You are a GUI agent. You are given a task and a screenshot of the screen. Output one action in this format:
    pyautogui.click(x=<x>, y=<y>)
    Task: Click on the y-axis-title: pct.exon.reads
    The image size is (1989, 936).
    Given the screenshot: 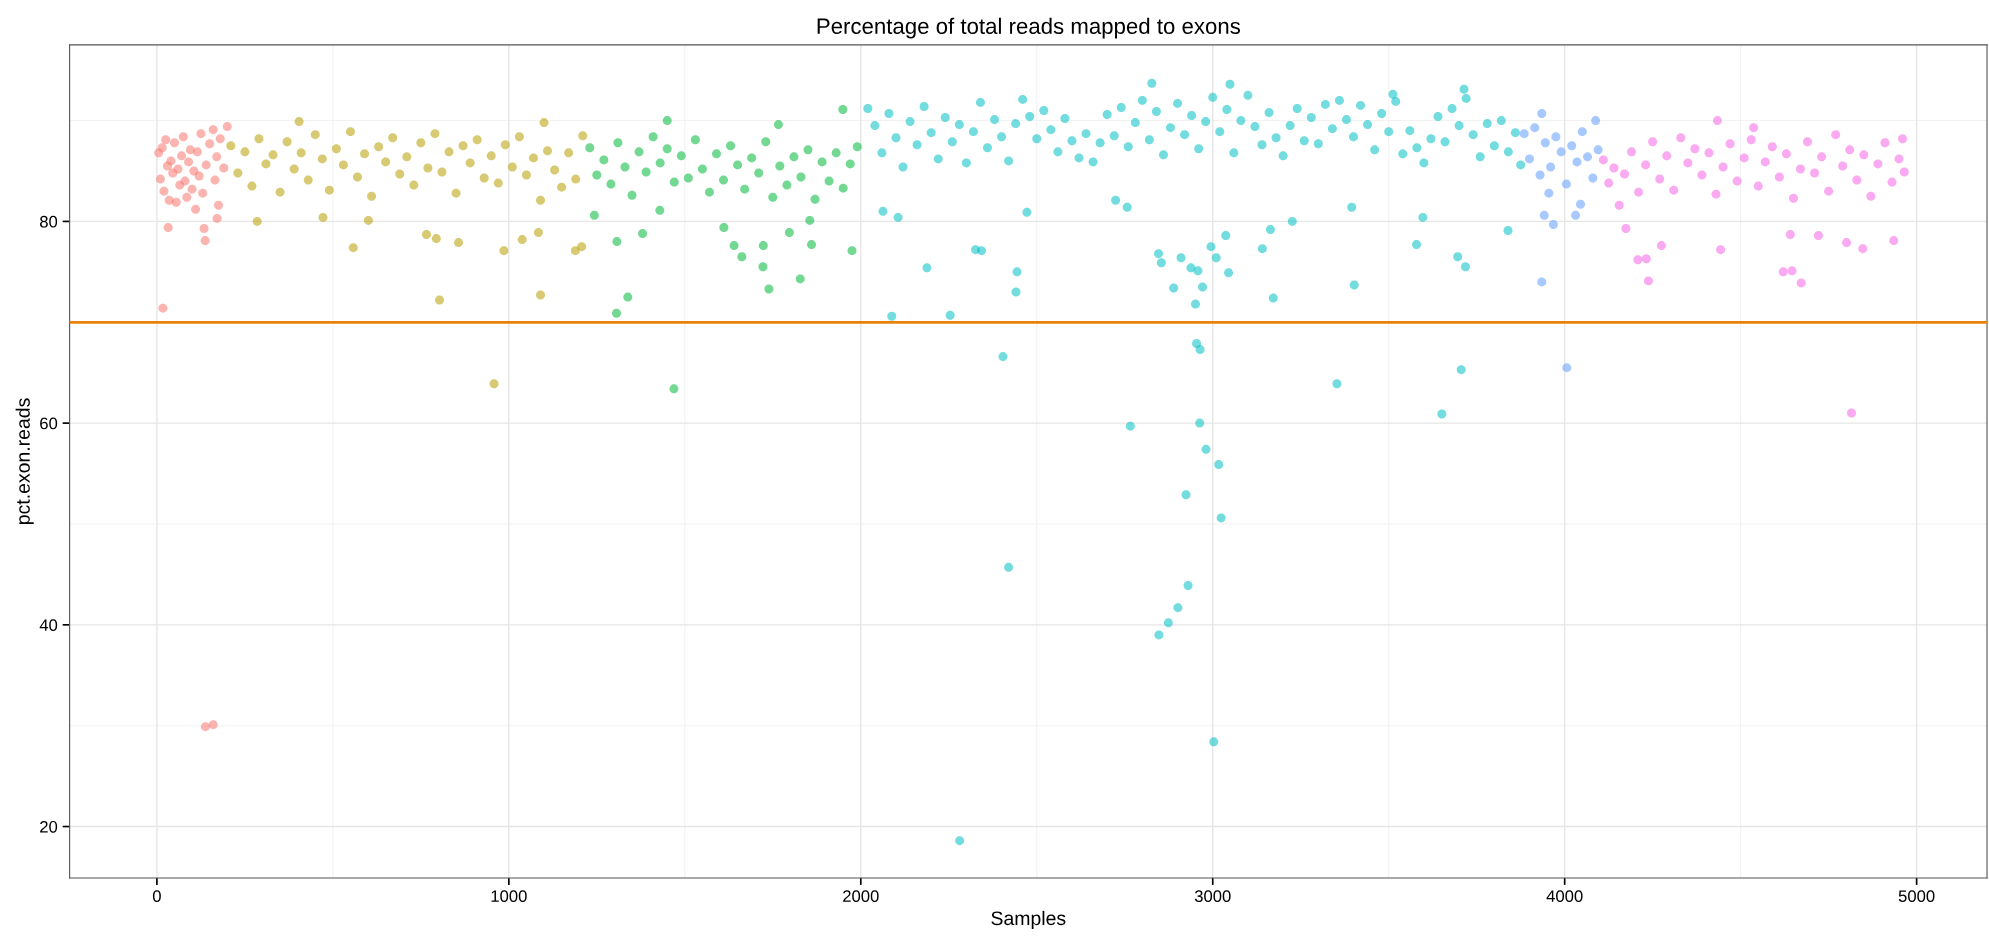 What is the action you would take?
    pyautogui.click(x=24, y=461)
    